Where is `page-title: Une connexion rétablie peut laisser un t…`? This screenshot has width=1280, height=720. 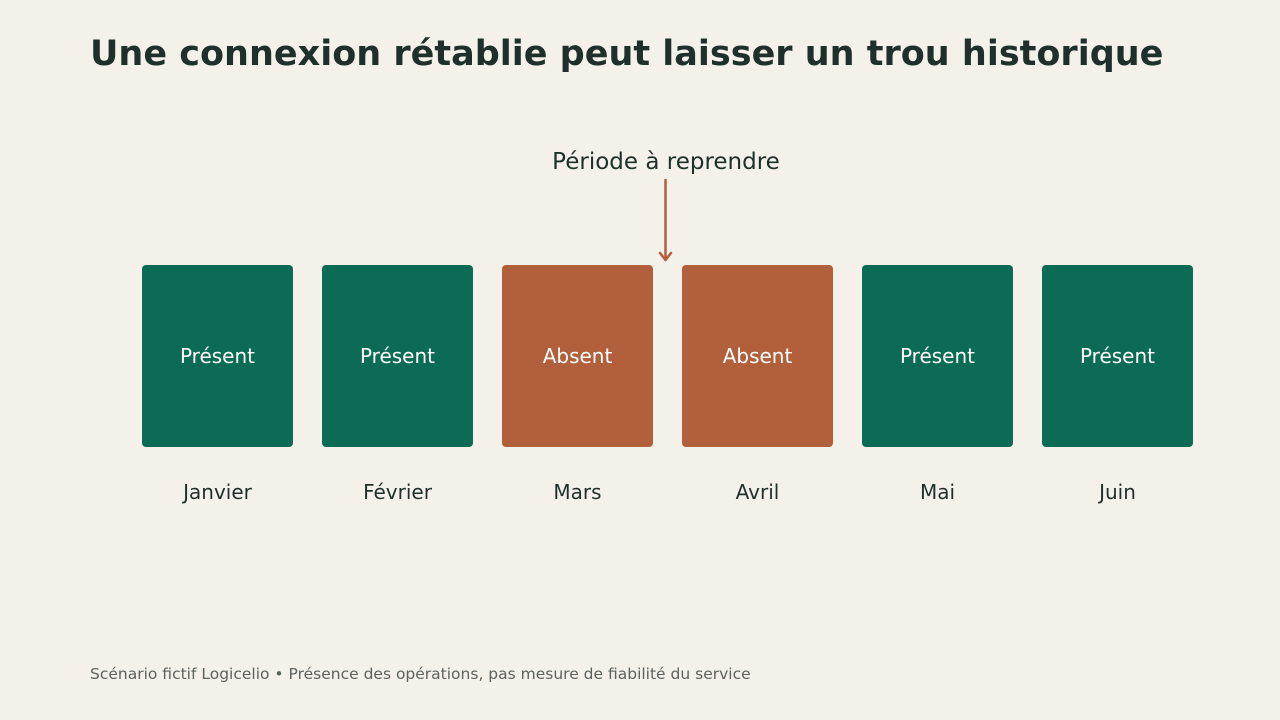 page-title: Une connexion rétablie peut laisser un t… is located at coordinates (627, 54).